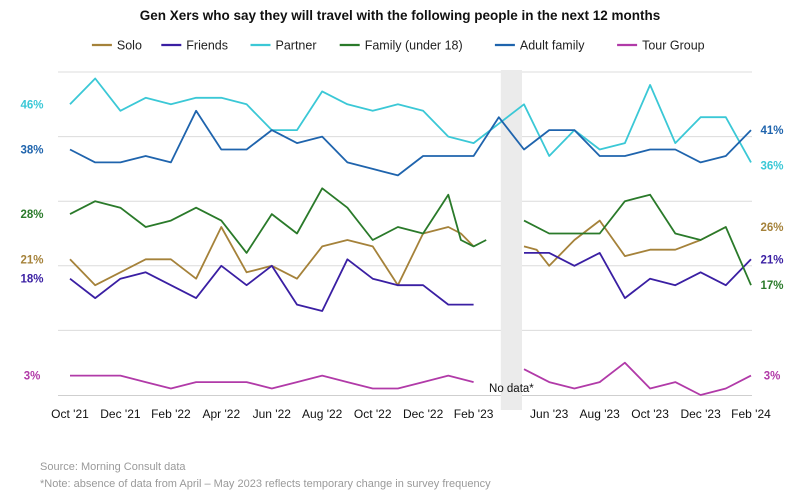 This screenshot has width=800, height=503. I want to click on end-label-adult-family: 41%, so click(771, 131).